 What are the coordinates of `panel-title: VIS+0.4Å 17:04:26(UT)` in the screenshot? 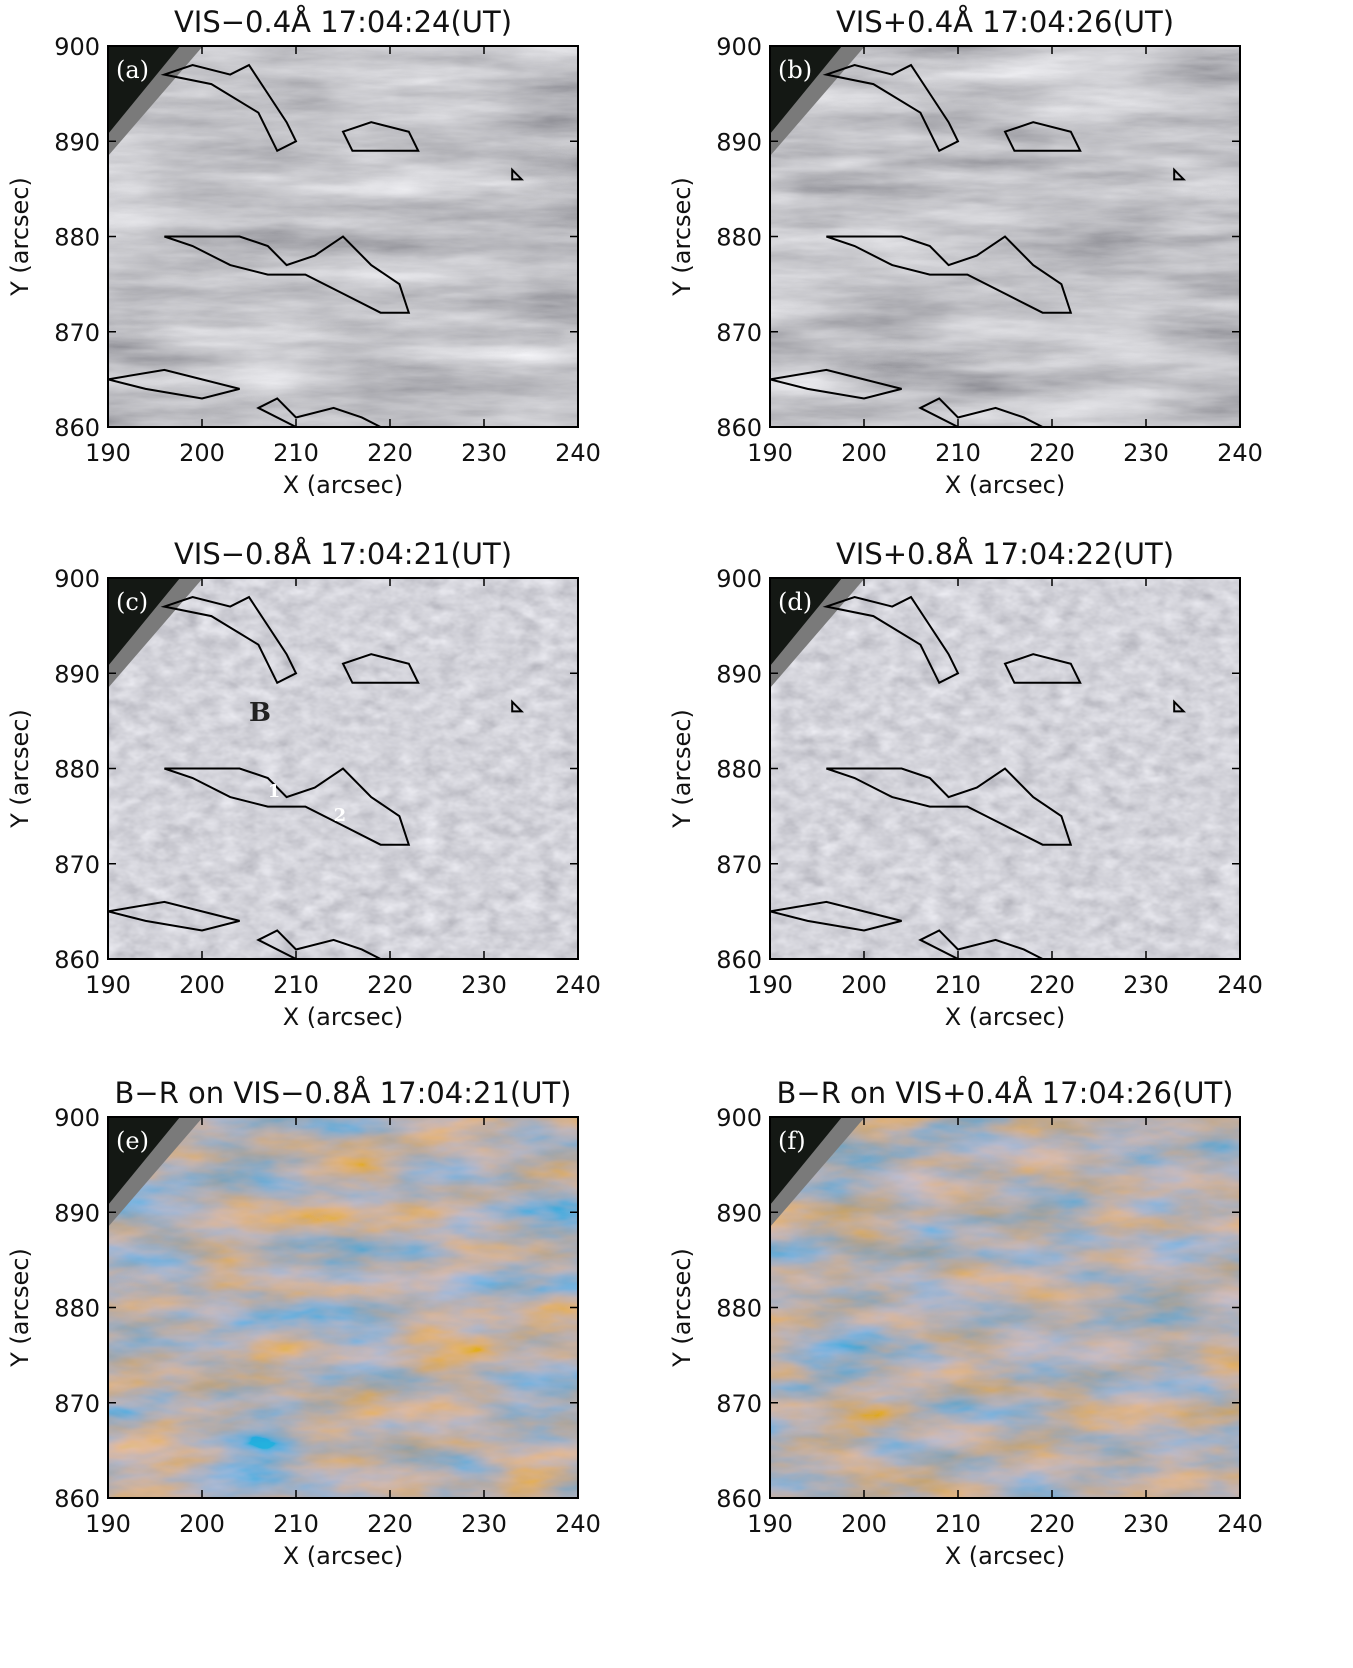 It's located at (1005, 22).